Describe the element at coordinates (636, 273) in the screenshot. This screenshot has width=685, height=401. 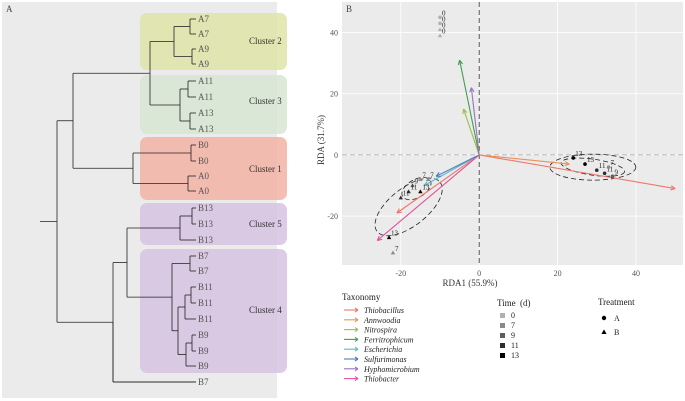
I see `x-tick-label: 40` at that location.